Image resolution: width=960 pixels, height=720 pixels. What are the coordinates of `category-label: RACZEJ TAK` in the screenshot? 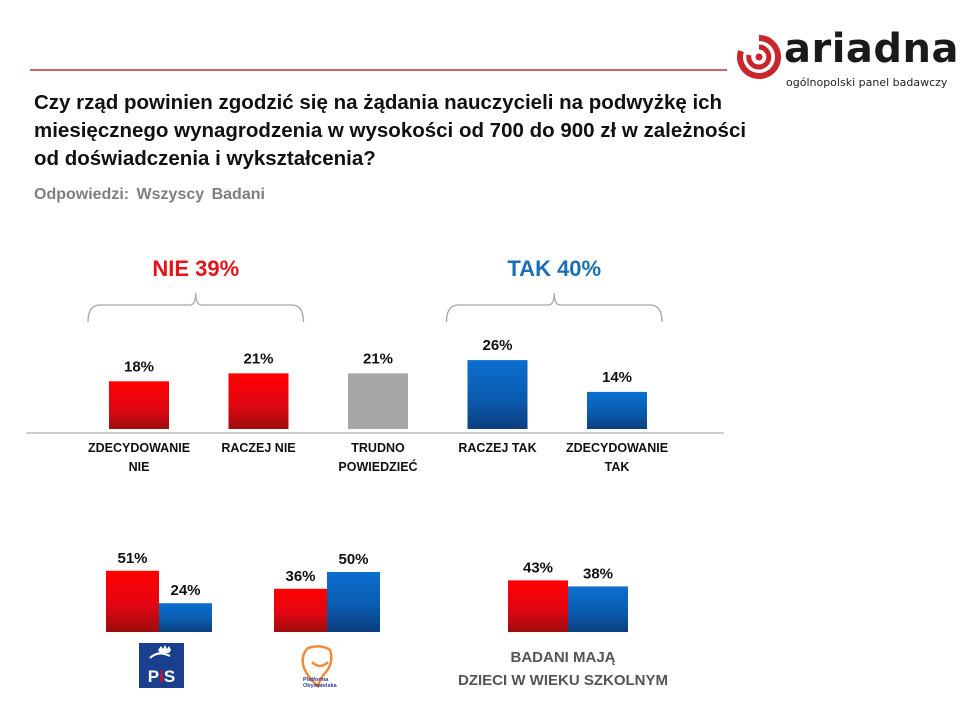 It's located at (497, 448).